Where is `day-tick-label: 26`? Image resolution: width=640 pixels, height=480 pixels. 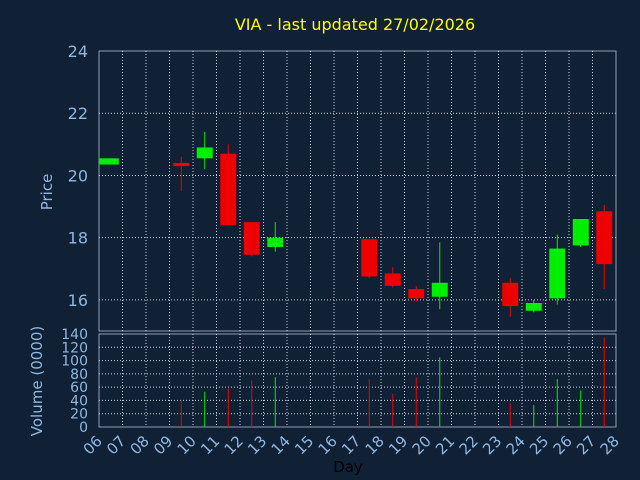 day-tick-label: 26 is located at coordinates (563, 445).